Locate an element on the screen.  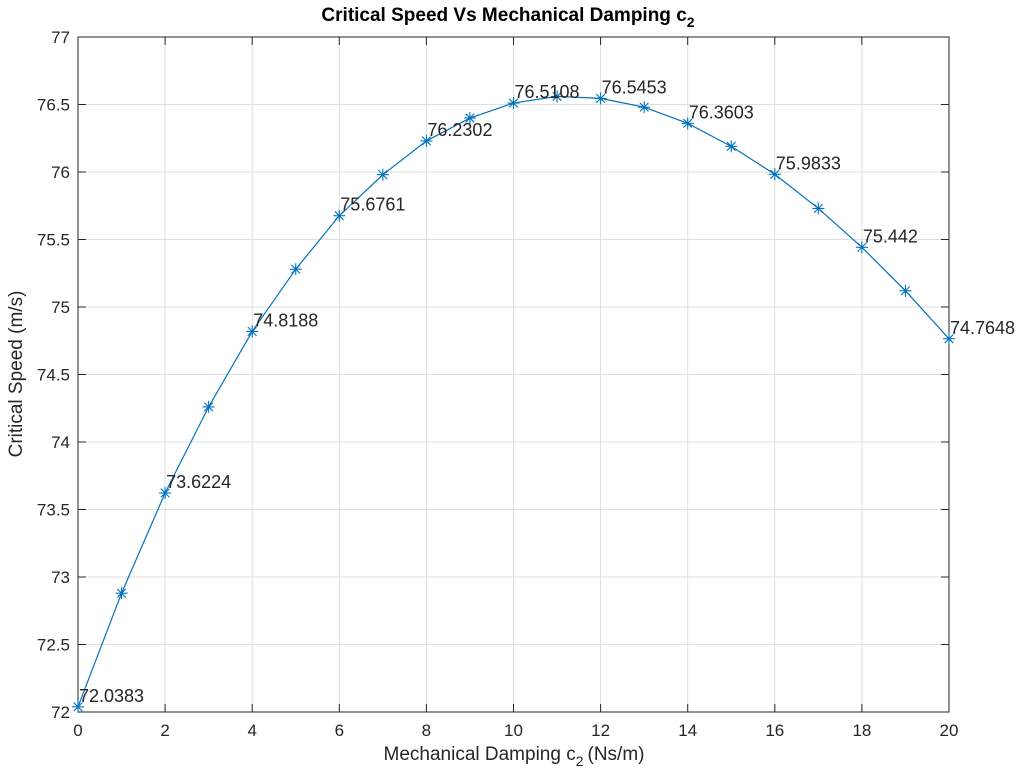
data-label: 76.3603 is located at coordinates (721, 112).